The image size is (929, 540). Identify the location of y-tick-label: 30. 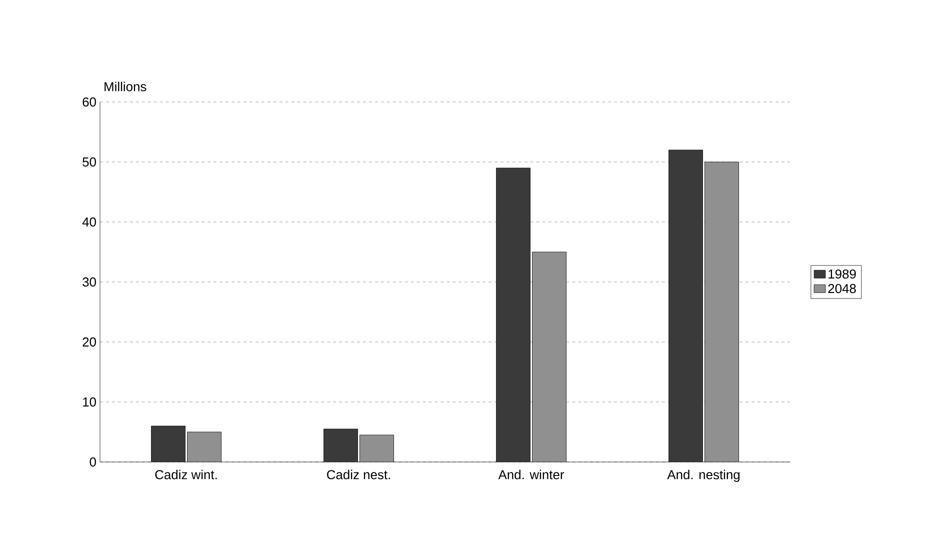
(89, 282).